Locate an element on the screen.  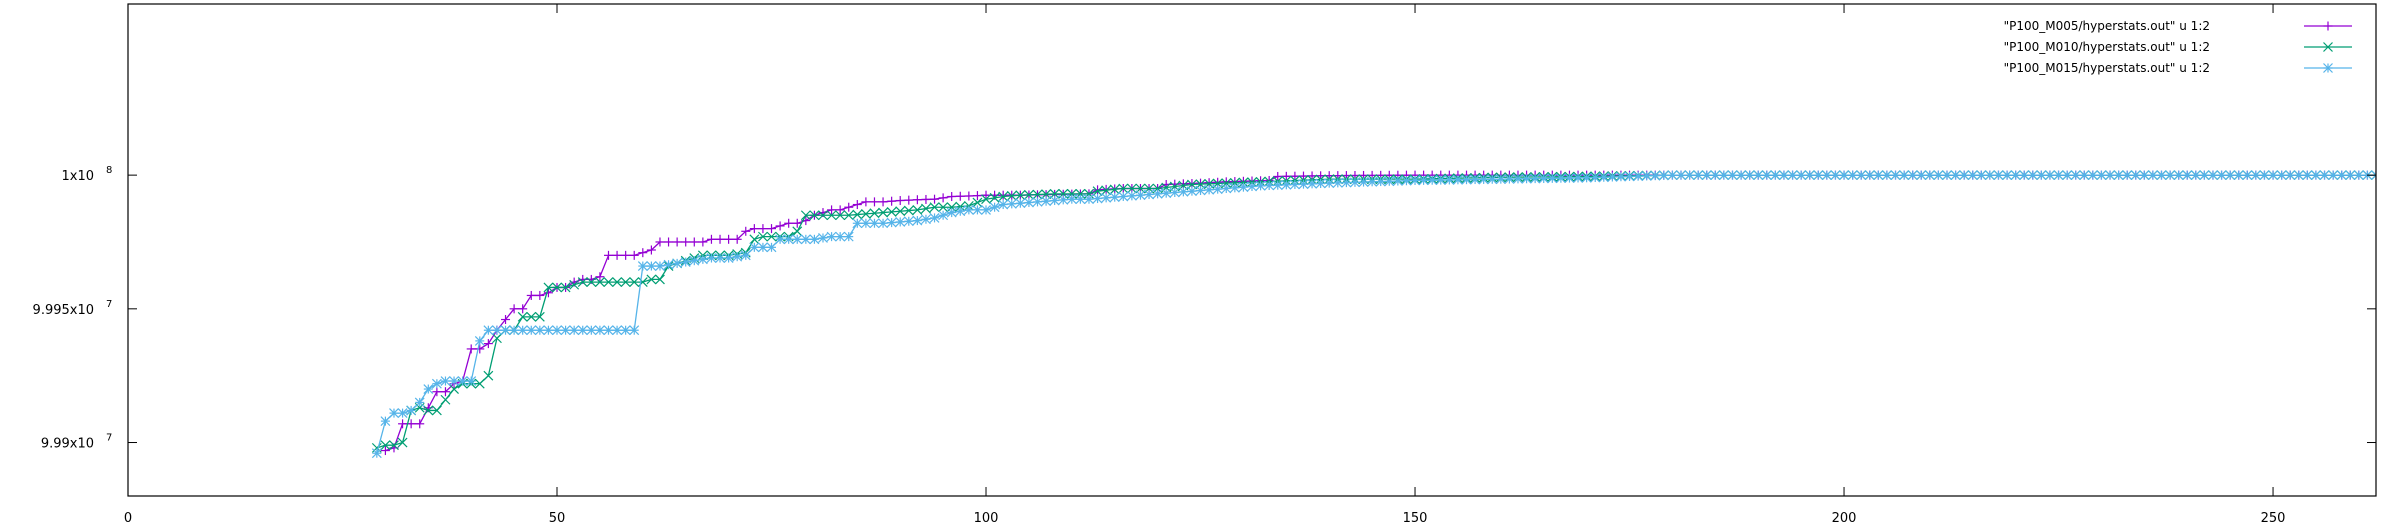
x-tick-label-2: 100 is located at coordinates (986, 517).